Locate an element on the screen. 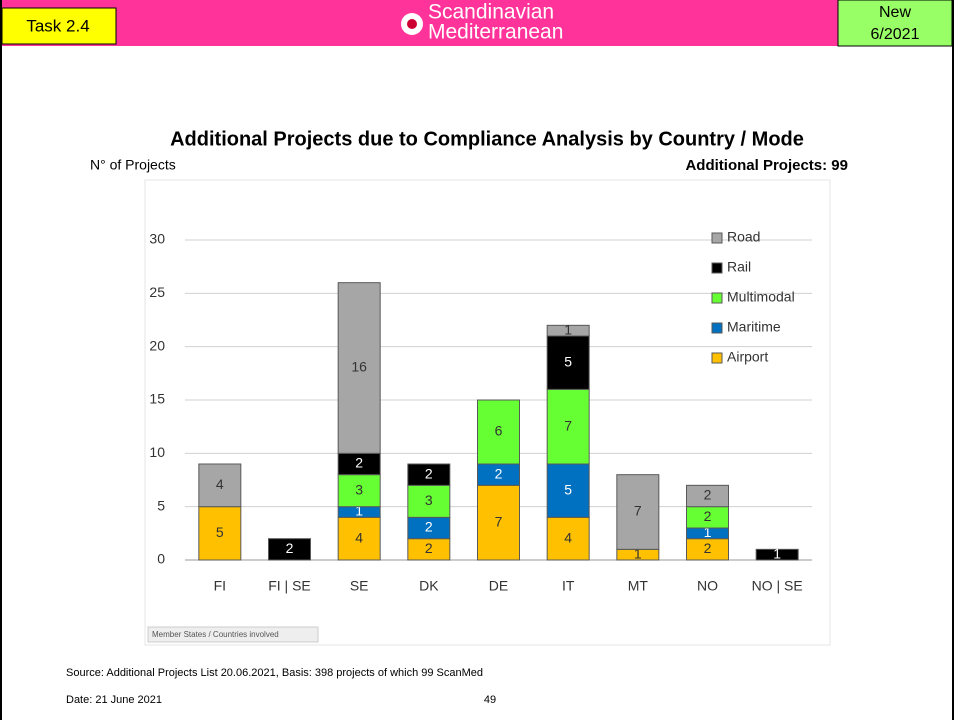  total-note: Additional Projects: 99 is located at coordinates (766, 165).